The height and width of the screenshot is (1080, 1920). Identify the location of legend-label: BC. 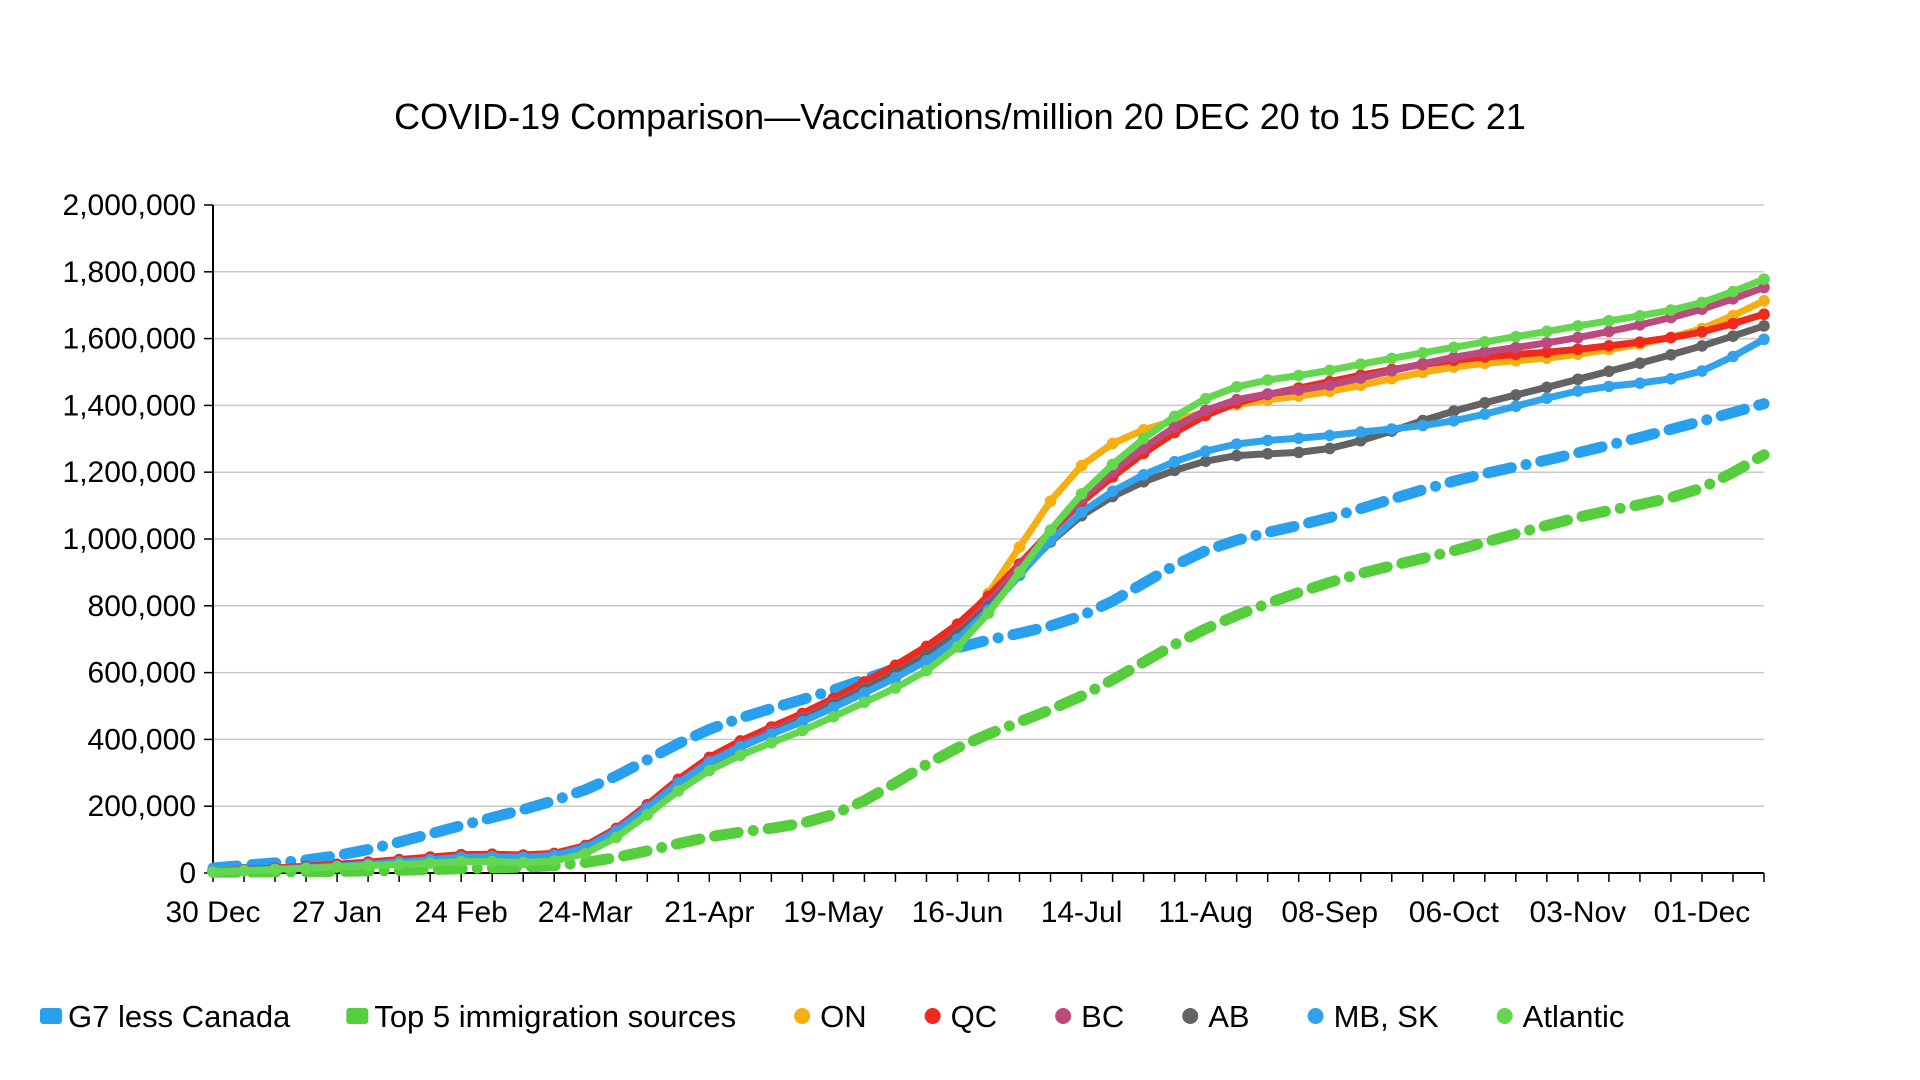
(1102, 1016).